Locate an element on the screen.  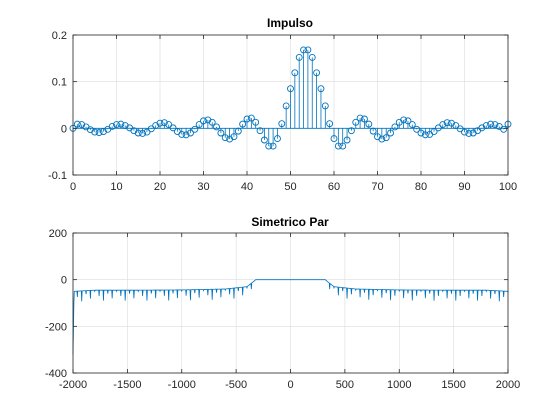
x-tick-label: -500 is located at coordinates (236, 385).